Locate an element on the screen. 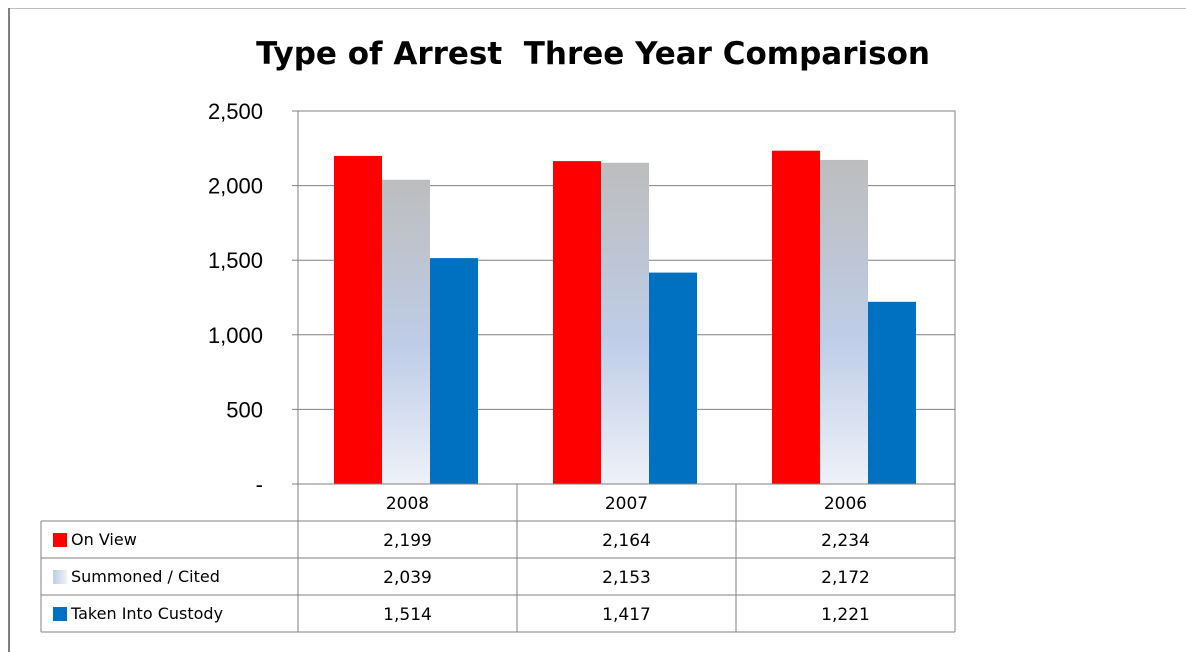 This screenshot has width=1186, height=652. data-value-label: 2,164 is located at coordinates (626, 541).